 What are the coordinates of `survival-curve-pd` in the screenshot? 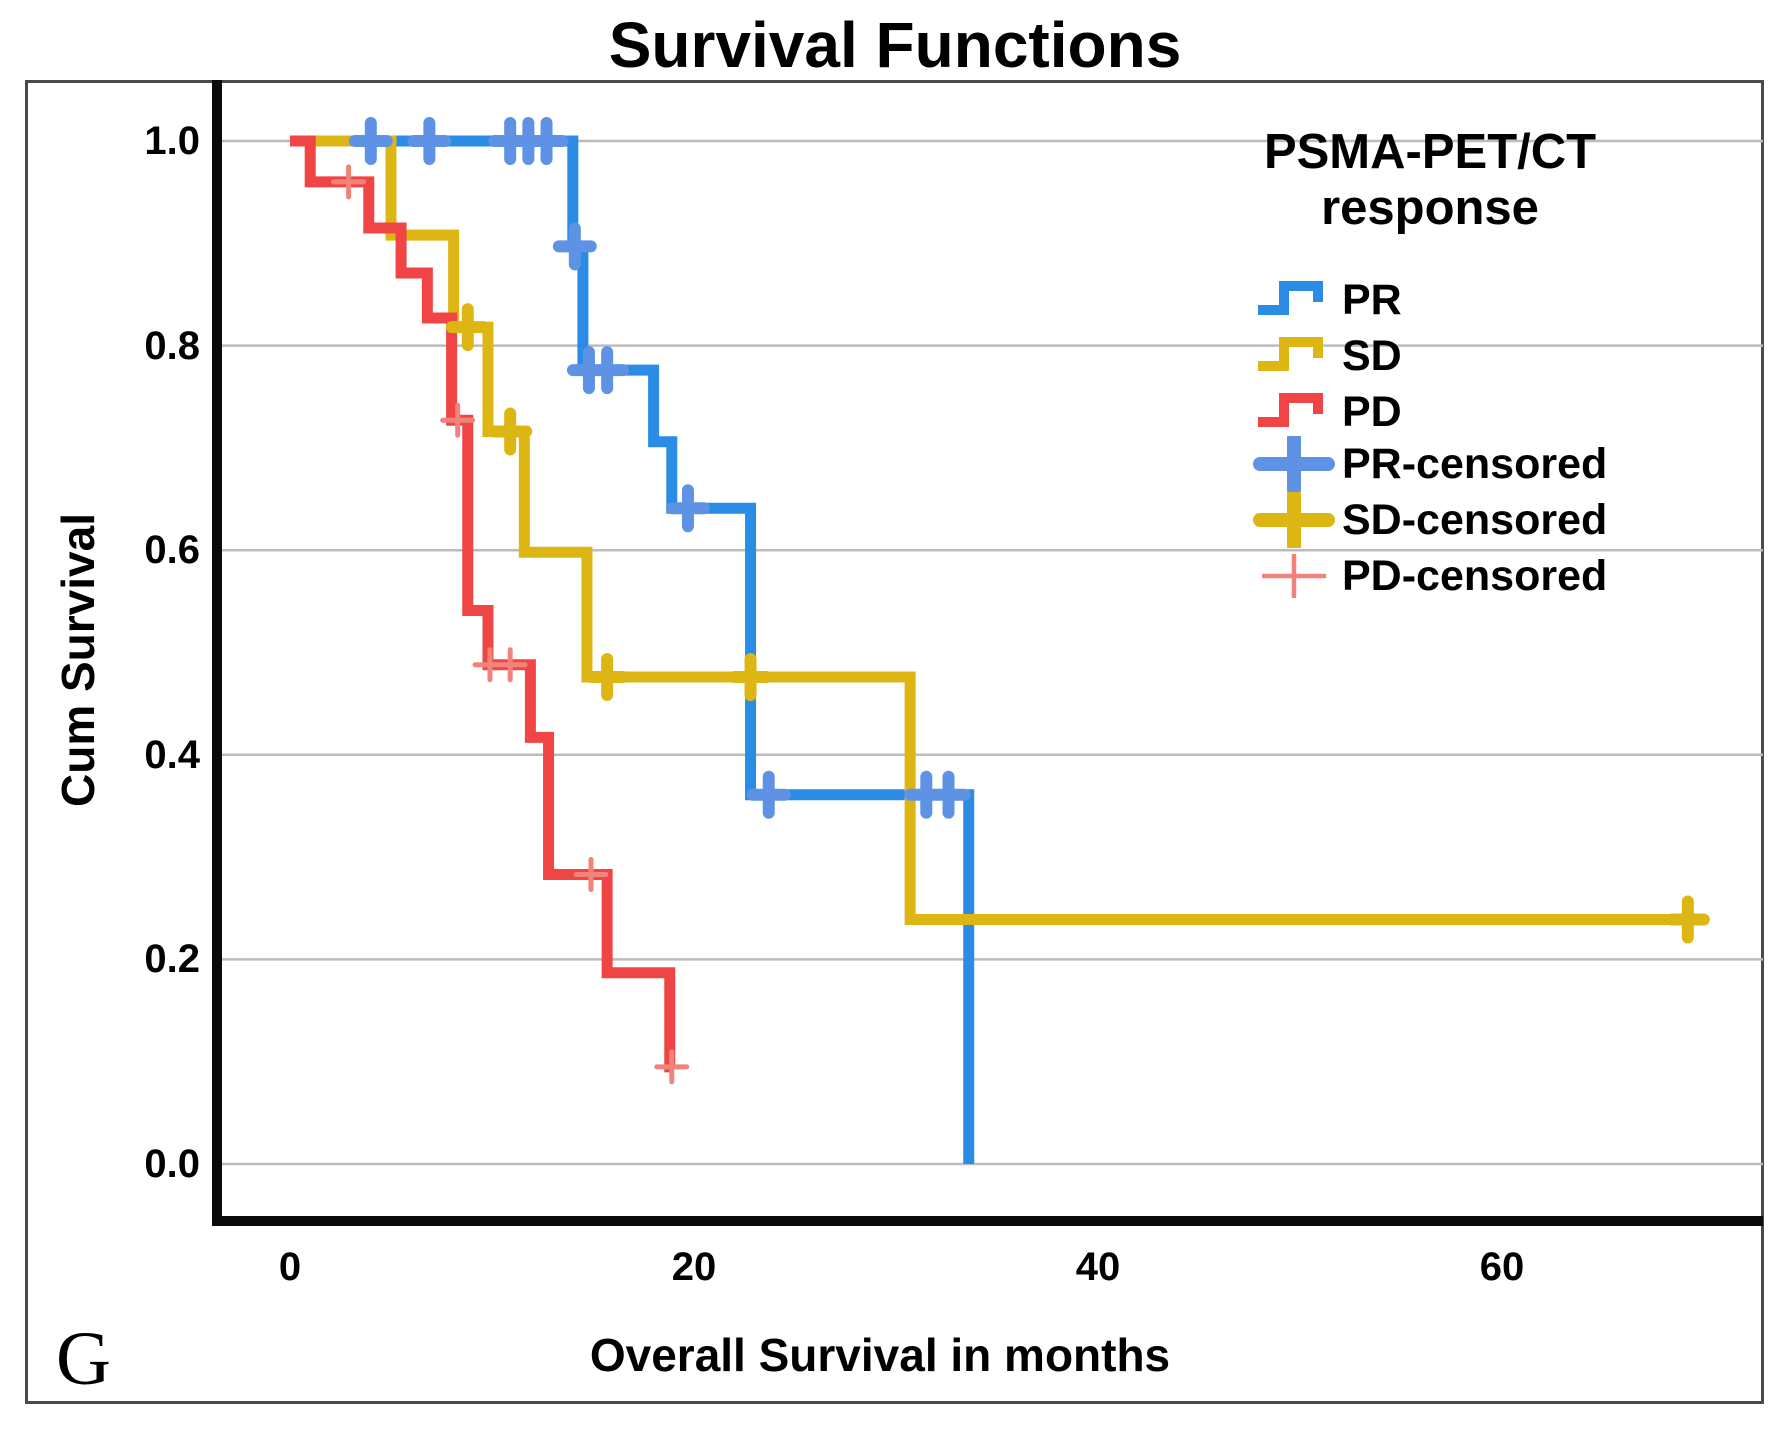 It's located at (483, 604).